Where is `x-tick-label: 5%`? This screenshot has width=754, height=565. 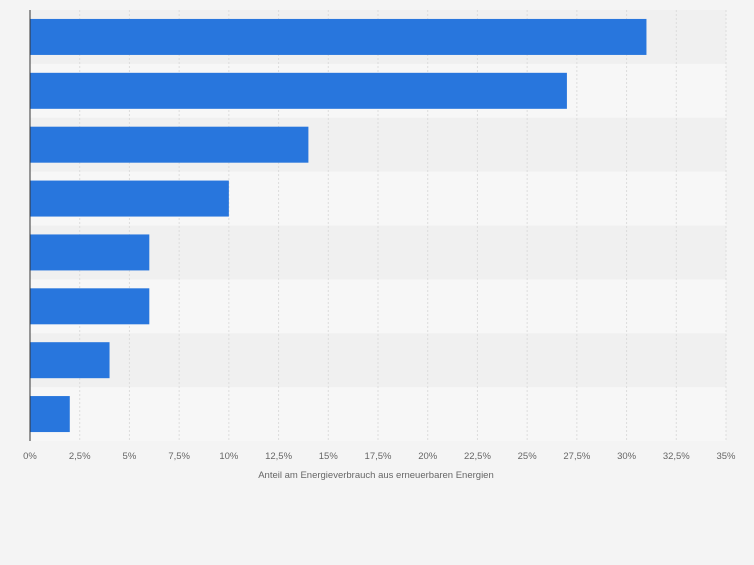
x-tick-label: 5% is located at coordinates (130, 456).